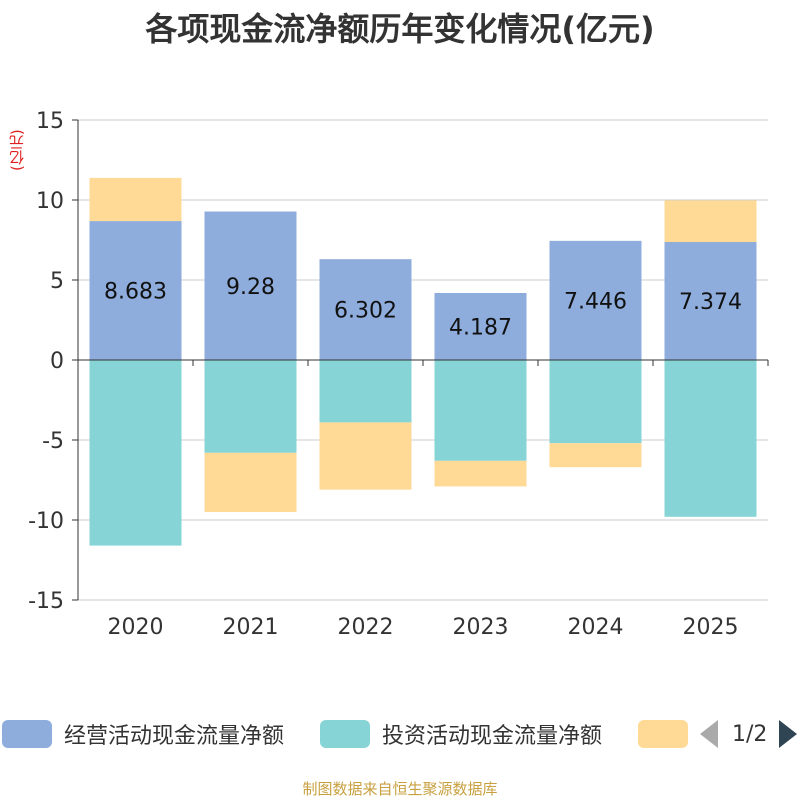 The image size is (800, 800). I want to click on data-label-2021: 9.28, so click(250, 287).